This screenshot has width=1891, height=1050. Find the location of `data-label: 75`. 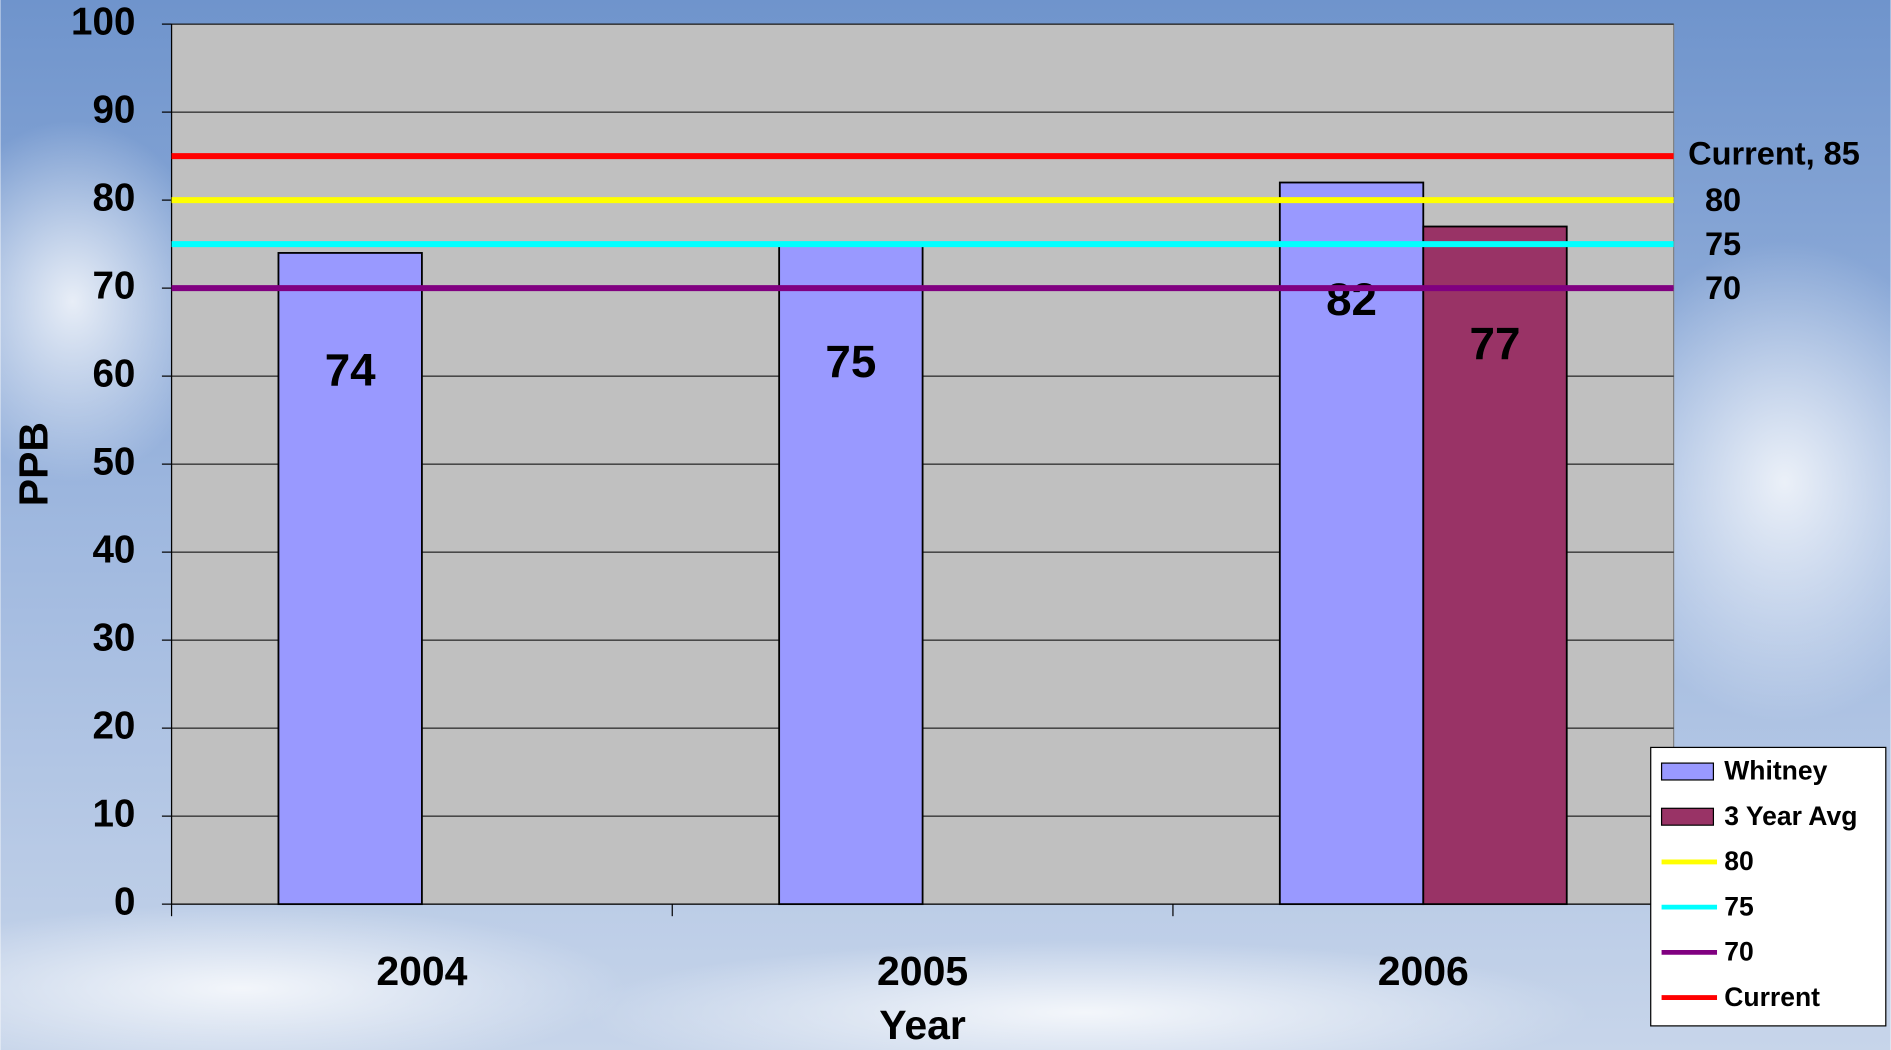

data-label: 75 is located at coordinates (850, 361).